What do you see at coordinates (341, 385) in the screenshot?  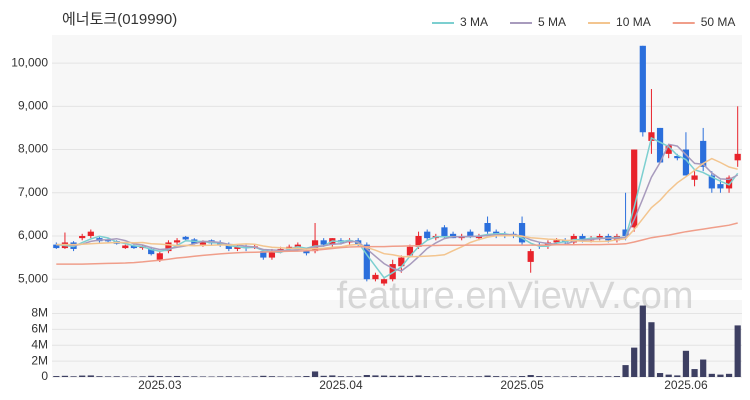 I see `x-tick-label: 2025.04` at bounding box center [341, 385].